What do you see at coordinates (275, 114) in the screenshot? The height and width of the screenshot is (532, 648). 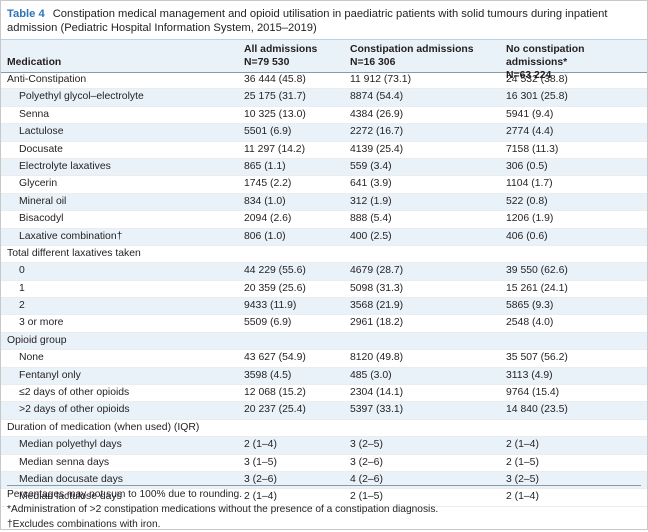 I see `cell-all-admissions: 10 325 (13.0)` at bounding box center [275, 114].